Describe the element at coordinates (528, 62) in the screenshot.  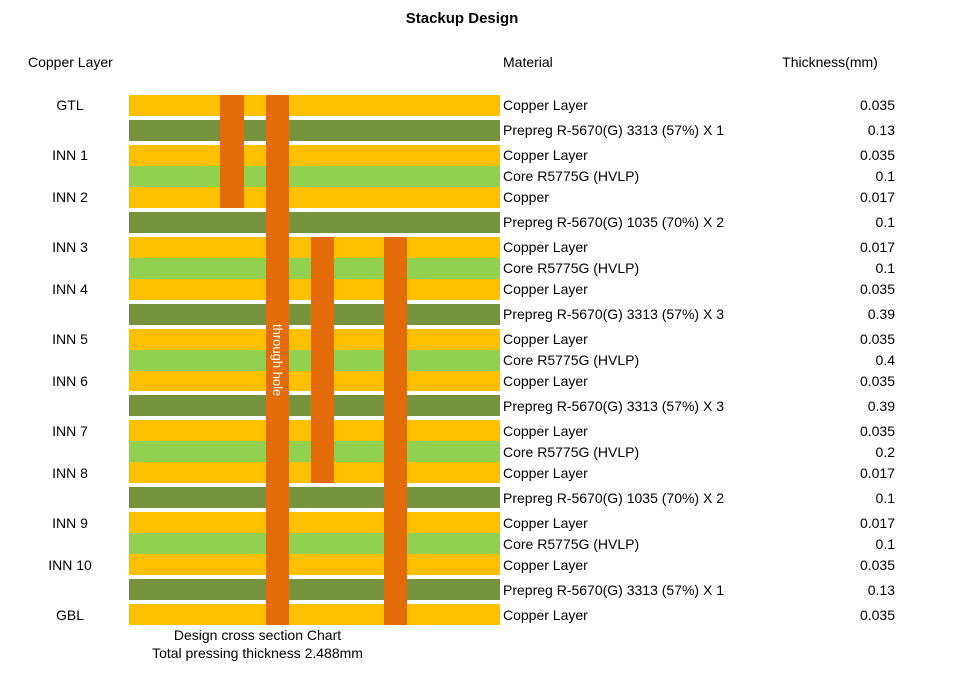
I see `column-header-material: Material` at that location.